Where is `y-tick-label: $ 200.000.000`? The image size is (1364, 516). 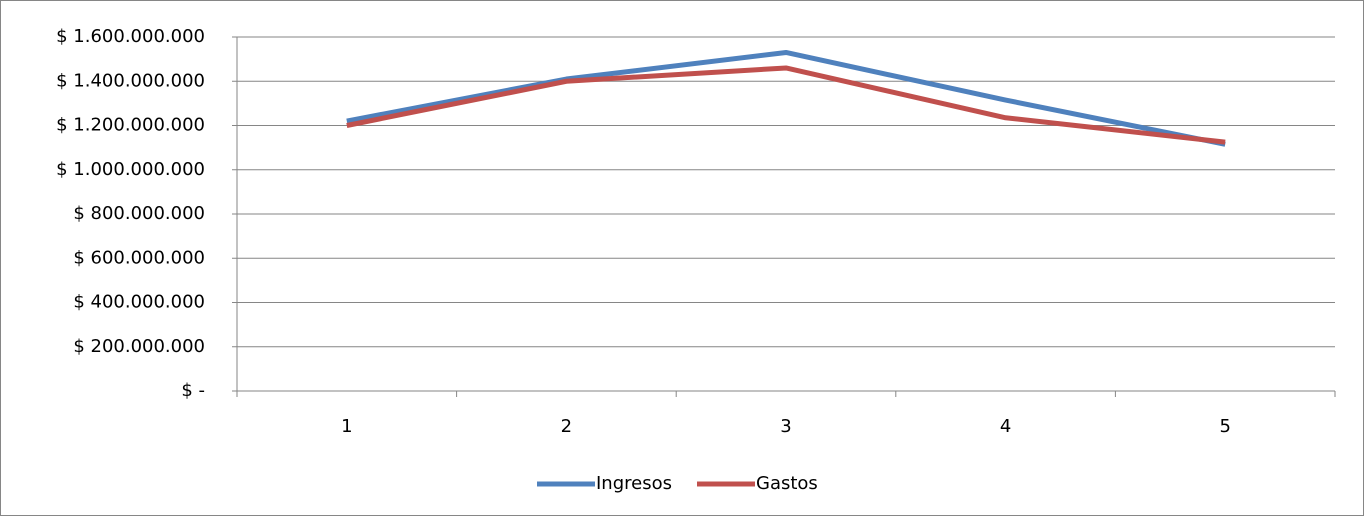
y-tick-label: $ 200.000.000 is located at coordinates (139, 346).